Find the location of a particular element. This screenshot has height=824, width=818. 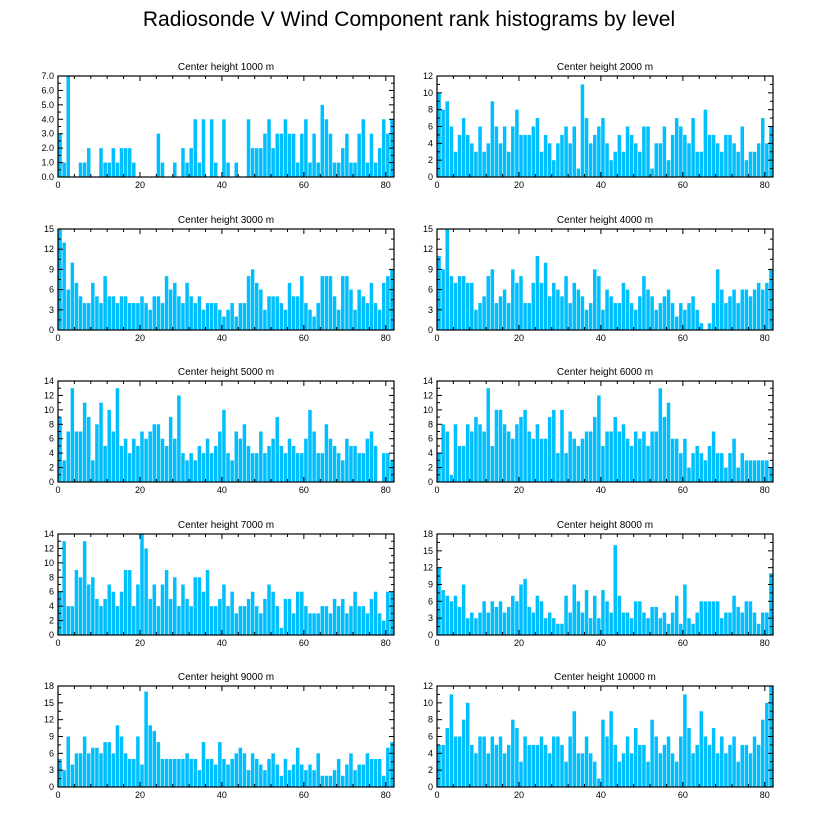

y-tick-label: 8 is located at coordinates (51, 577).